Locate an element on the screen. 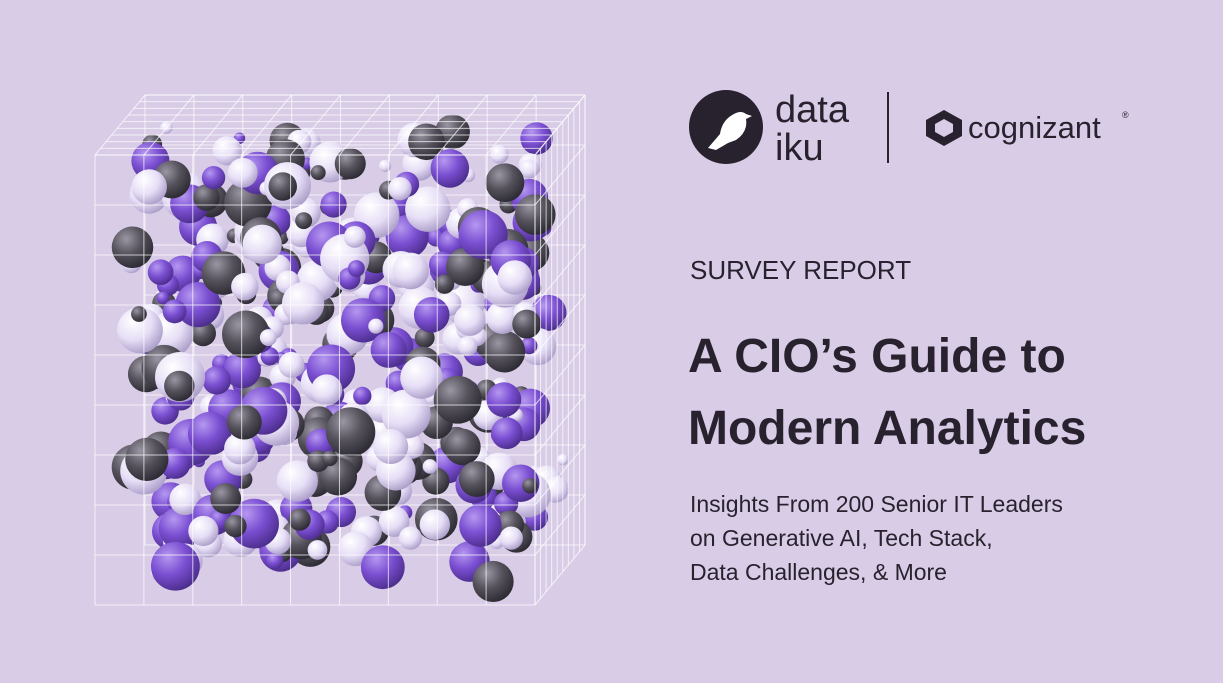 The image size is (1223, 683). dataiku-logo: data iku is located at coordinates (769, 129).